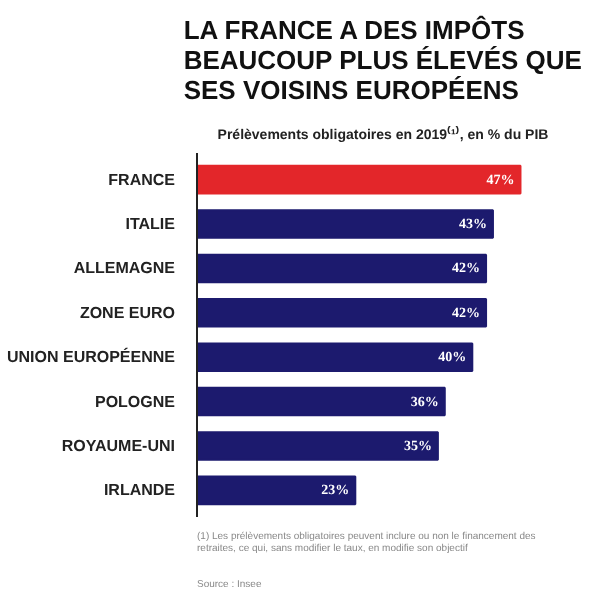 The width and height of the screenshot is (596, 600). What do you see at coordinates (125, 268) in the screenshot?
I see `y-tick-label: ALLEMAGNE` at bounding box center [125, 268].